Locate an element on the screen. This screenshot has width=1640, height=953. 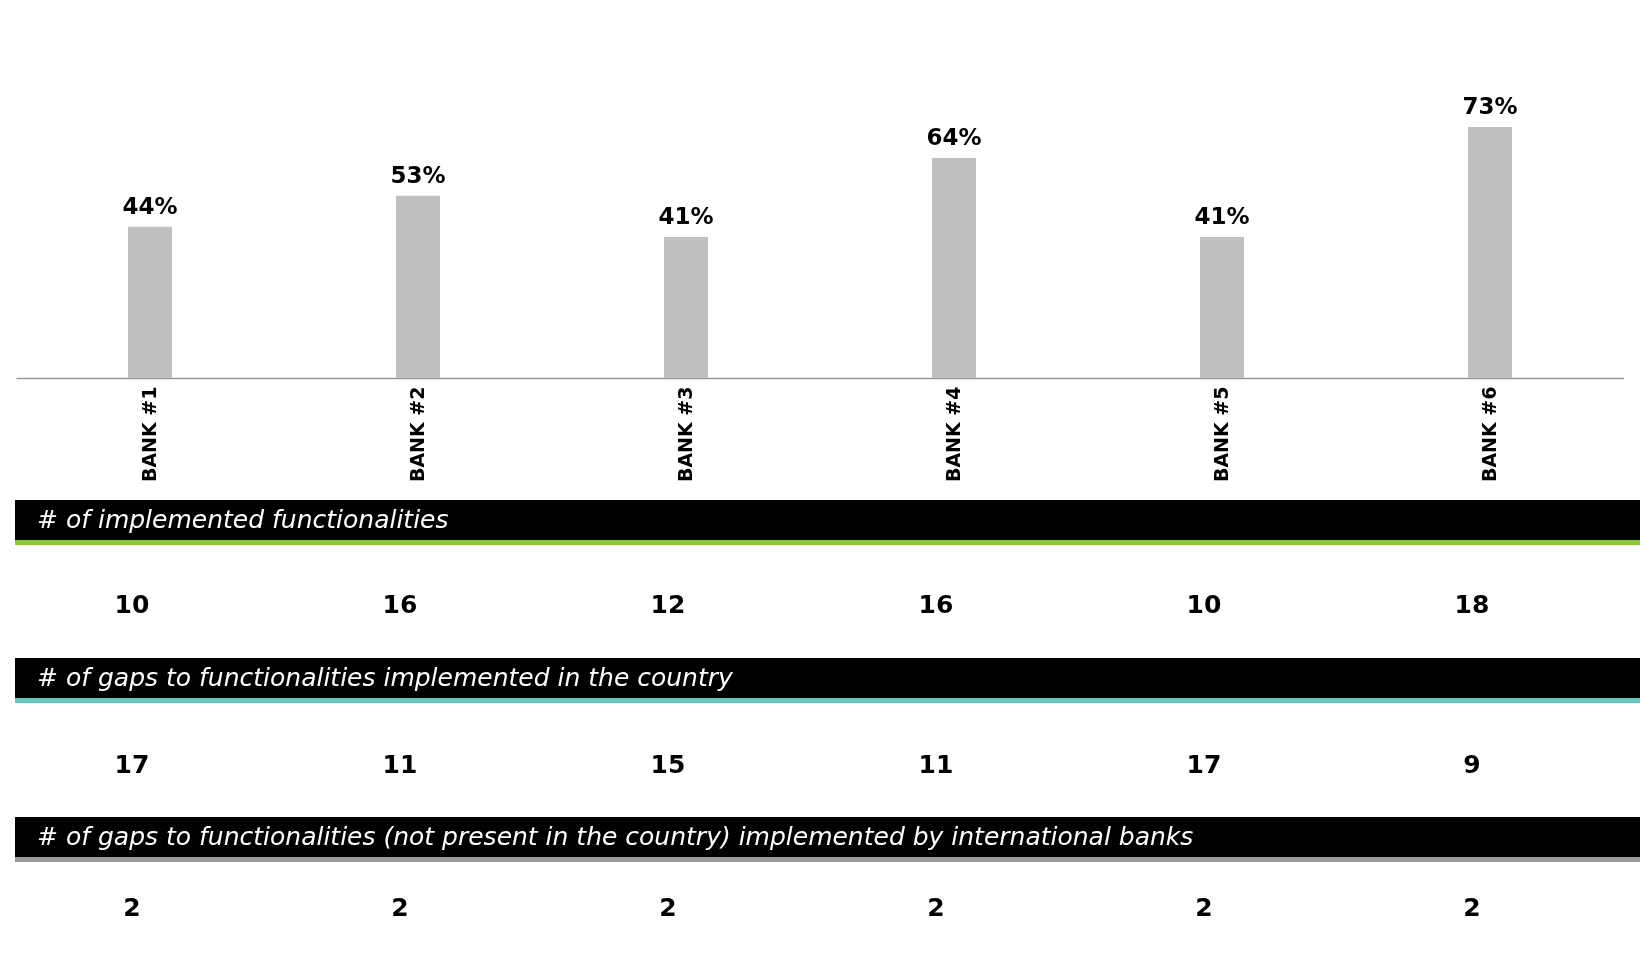
text: # of gaps to functionalities implemented in the country is located at coordinates (827, 680).